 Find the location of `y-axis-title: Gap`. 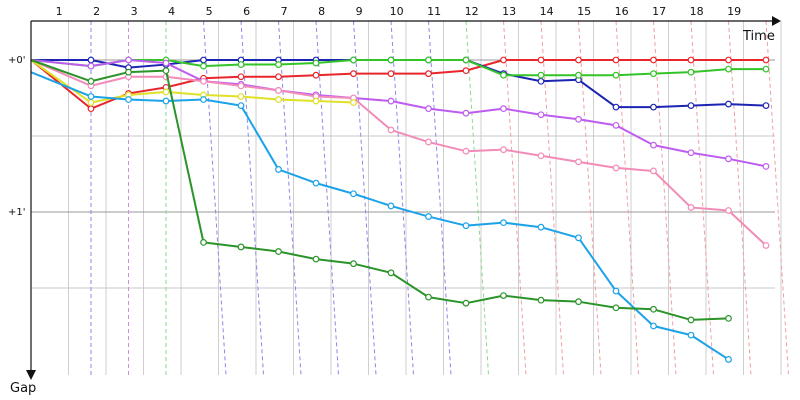

y-axis-title: Gap is located at coordinates (23, 388).